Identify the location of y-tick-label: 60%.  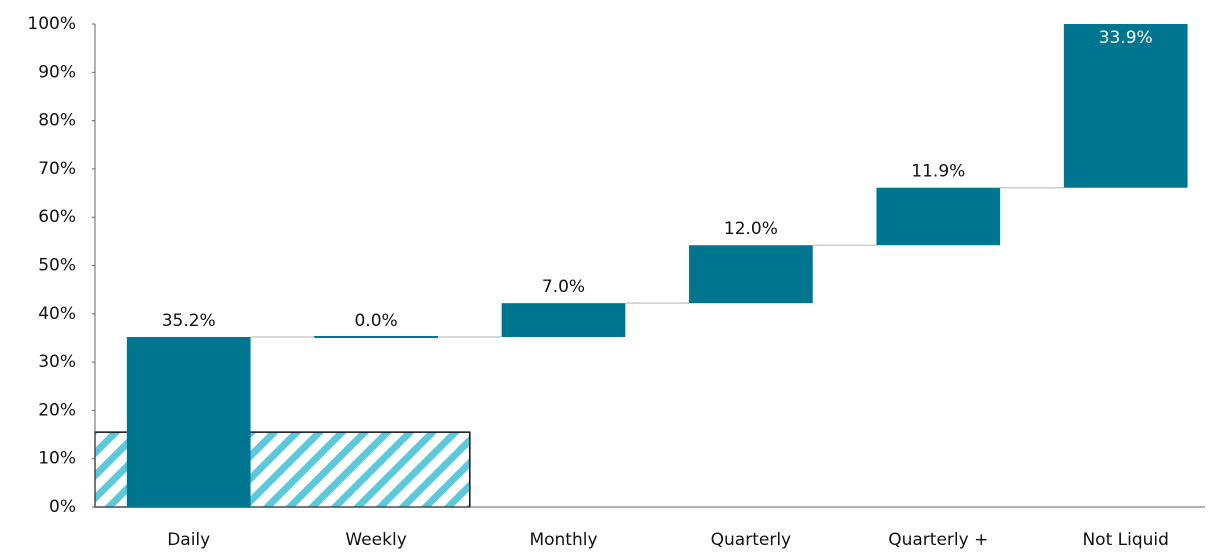
(57, 217).